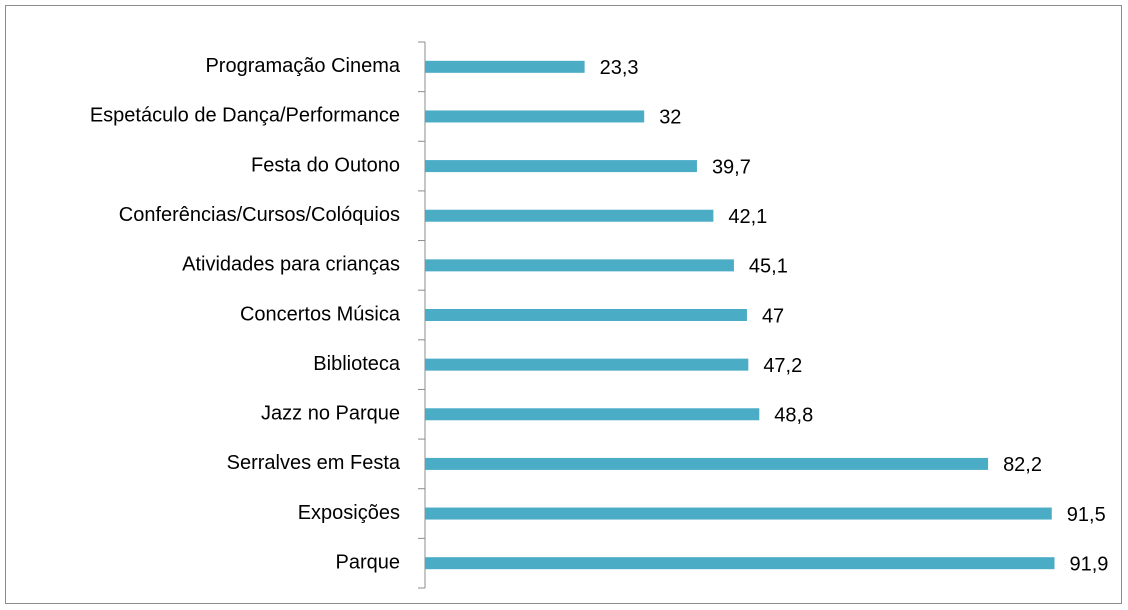 This screenshot has height=610, width=1128. I want to click on y-tick-label: Jazz no Parque, so click(330, 414).